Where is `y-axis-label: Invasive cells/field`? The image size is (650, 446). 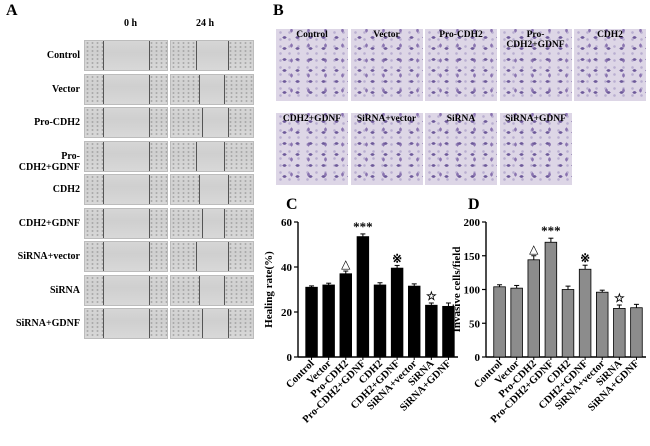 y-axis-label: Invasive cells/field is located at coordinates (457, 290).